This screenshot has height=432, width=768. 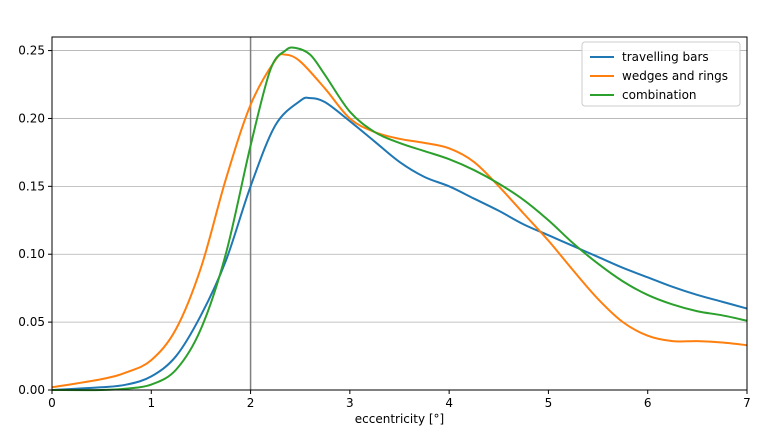 I want to click on x-tick-label: 0, so click(x=52, y=403).